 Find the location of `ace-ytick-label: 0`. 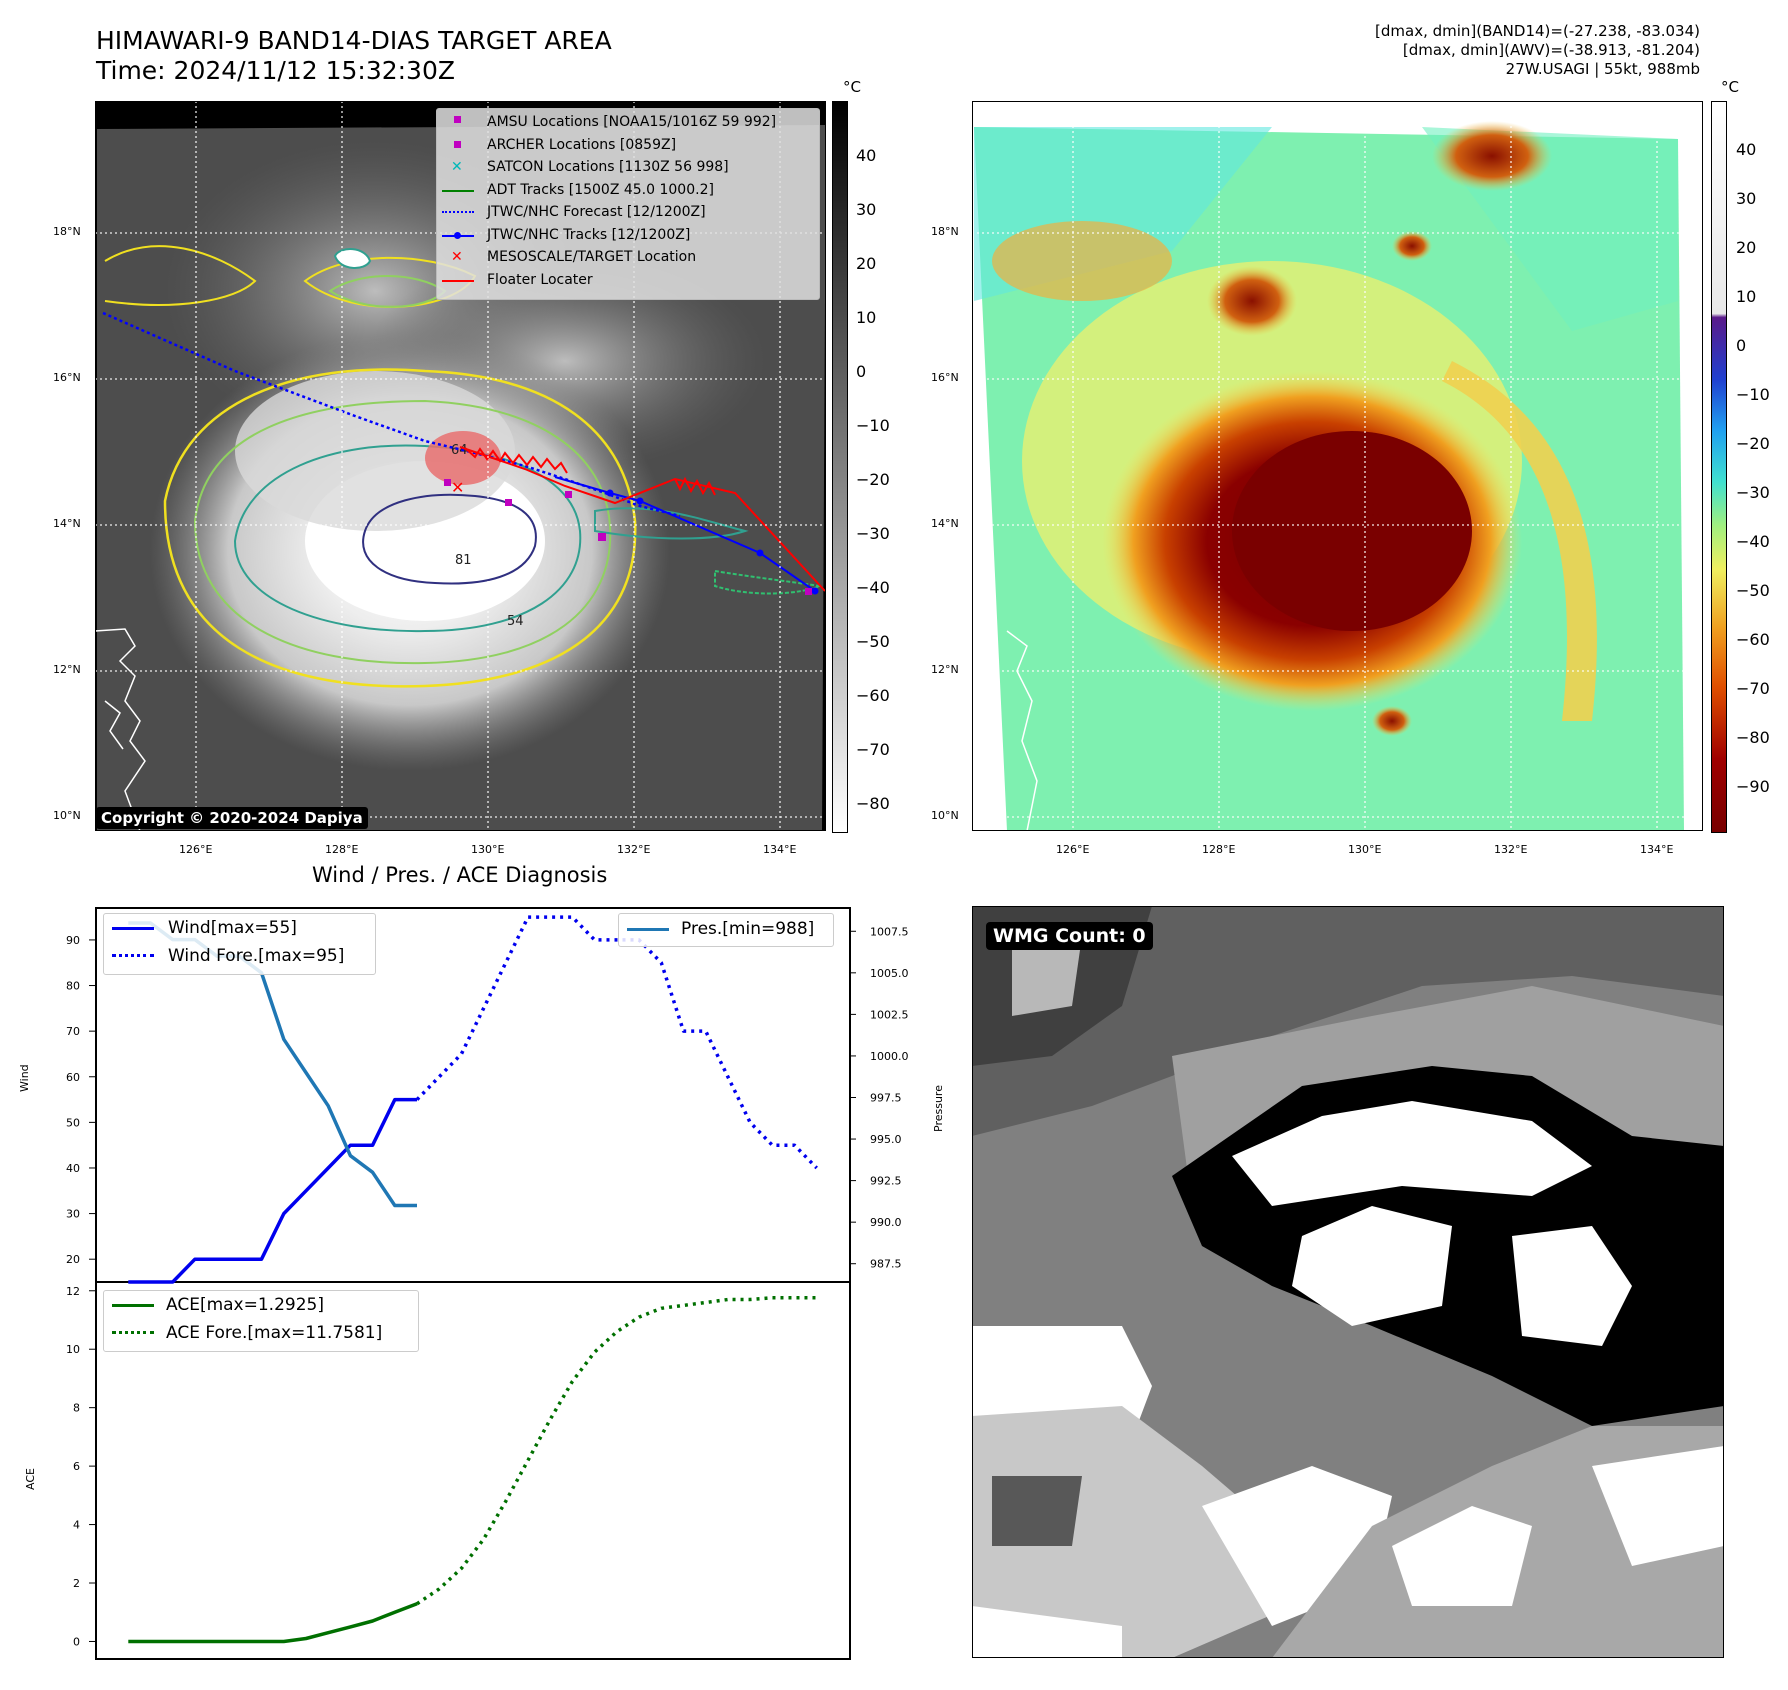

ace-ytick-label: 0 is located at coordinates (76, 1641).